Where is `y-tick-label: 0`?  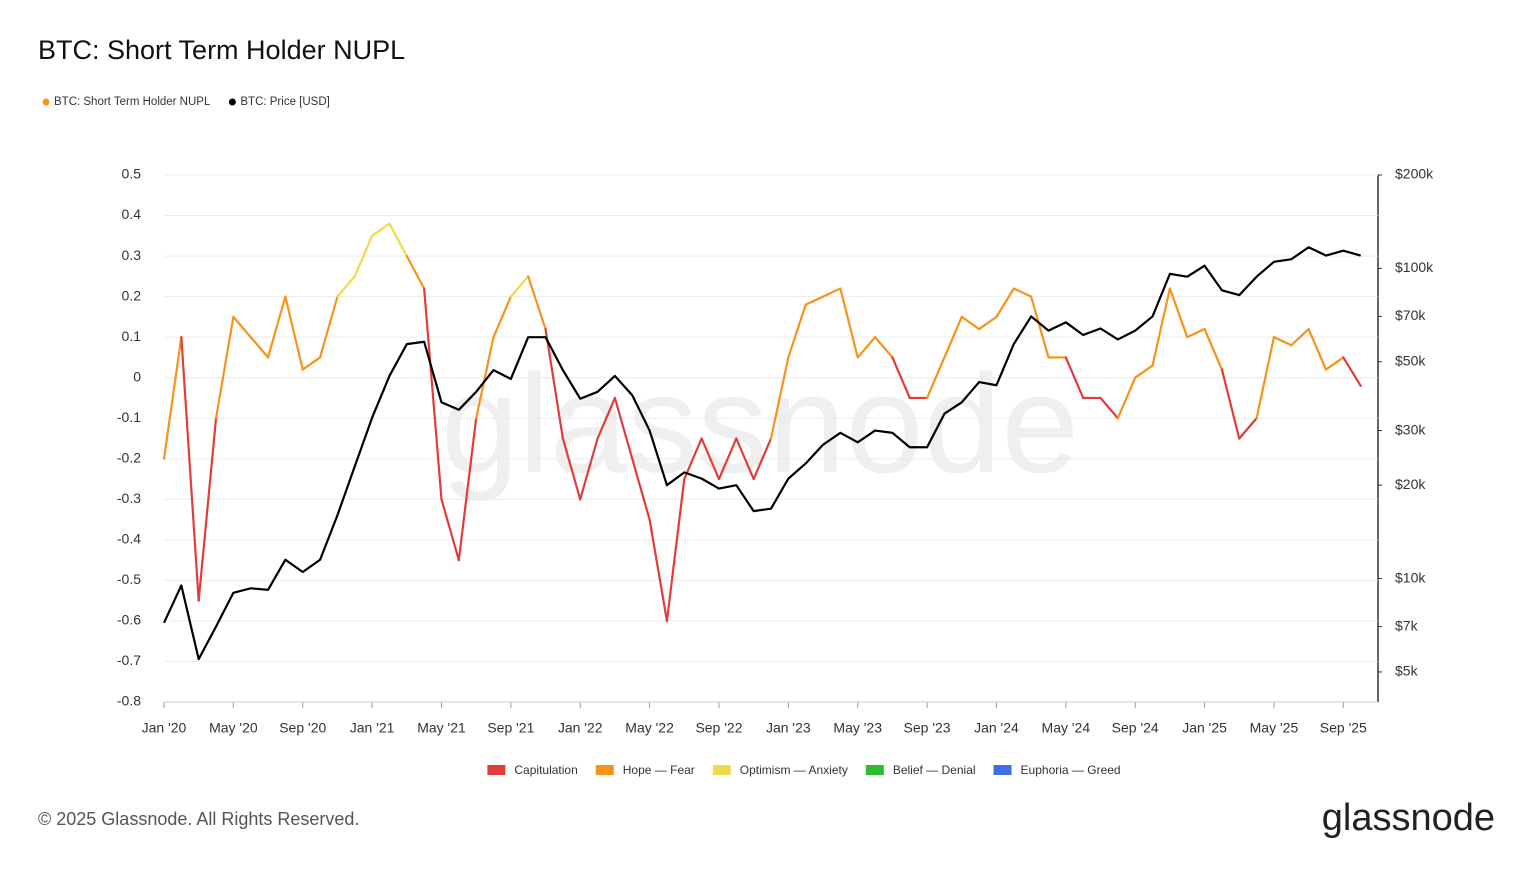
y-tick-label: 0 is located at coordinates (137, 376).